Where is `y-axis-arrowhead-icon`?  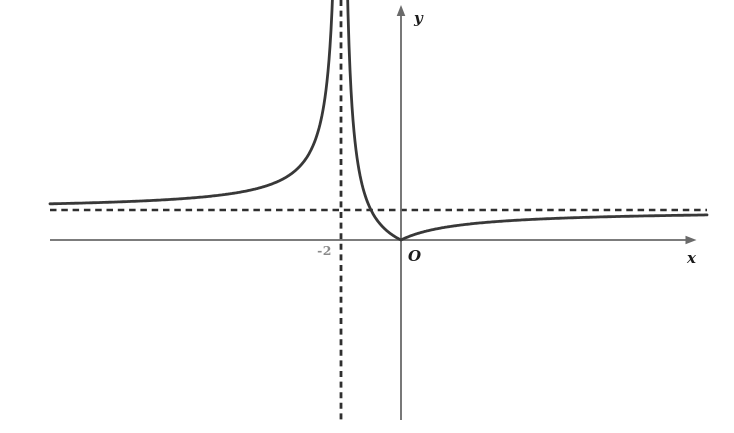
y-axis-arrowhead-icon is located at coordinates (401, 10).